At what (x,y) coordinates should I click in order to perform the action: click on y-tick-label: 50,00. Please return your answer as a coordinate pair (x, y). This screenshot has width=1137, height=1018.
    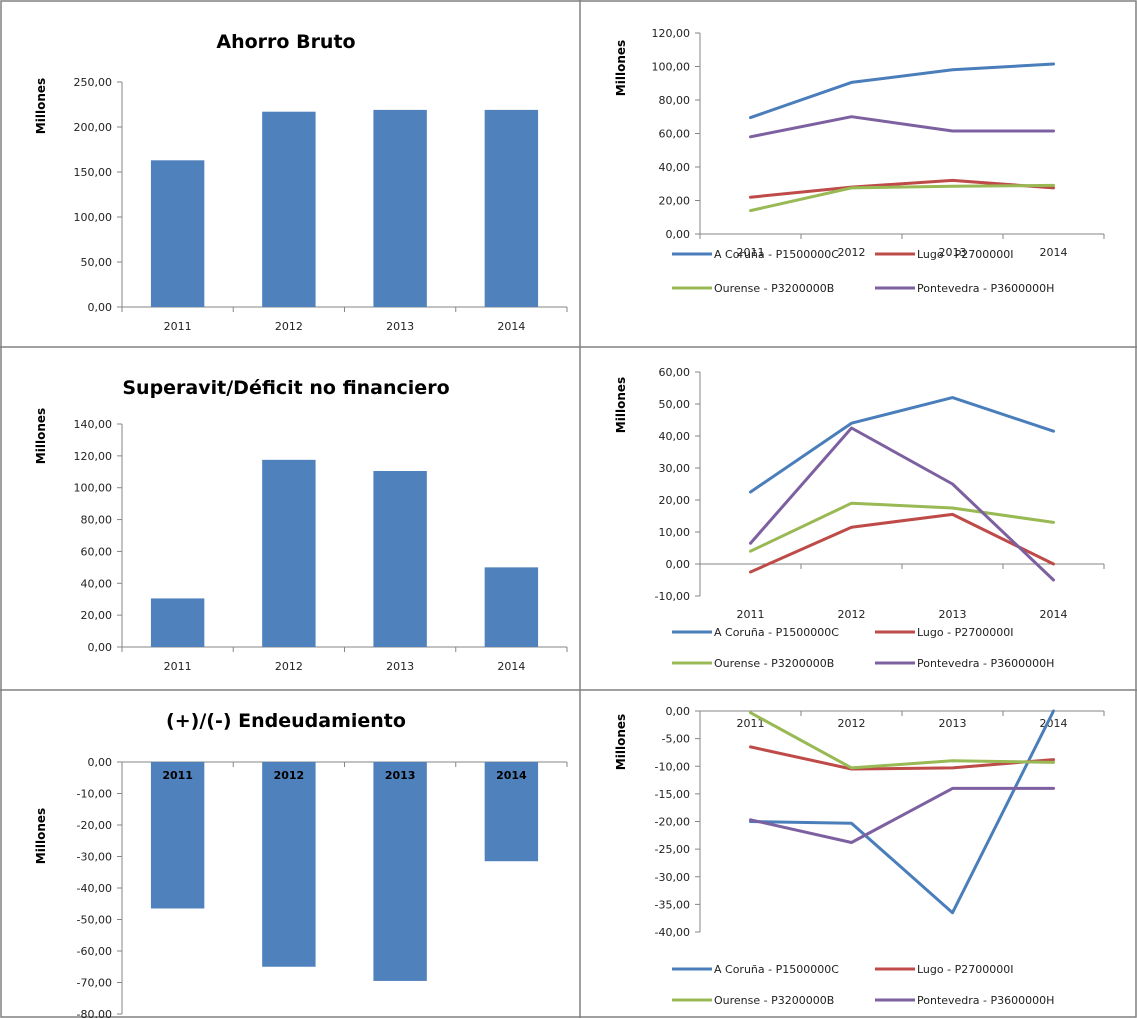
    Looking at the image, I should click on (97, 262).